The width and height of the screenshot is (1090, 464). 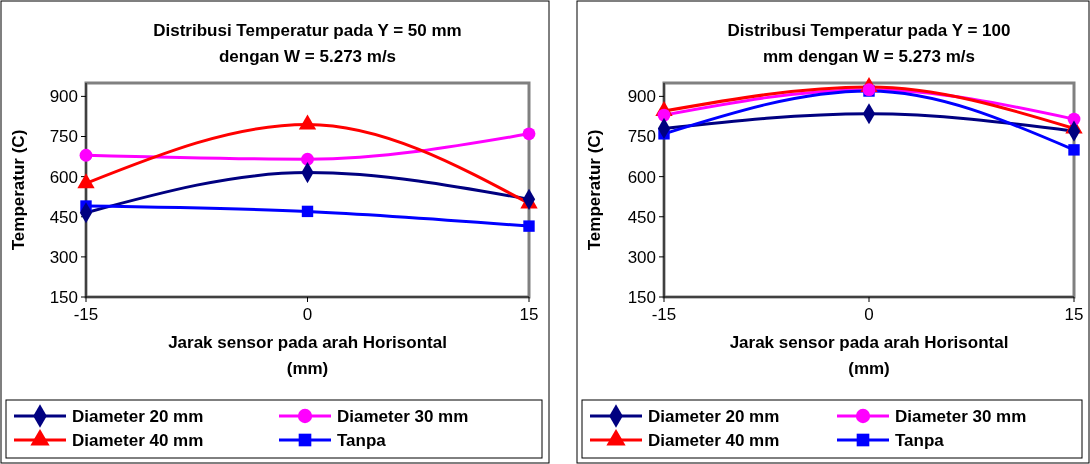 What do you see at coordinates (307, 43) in the screenshot?
I see `chart-title: Distribusi Temperatur pada Y = 50 mm dengan W = 5.273 m/s` at bounding box center [307, 43].